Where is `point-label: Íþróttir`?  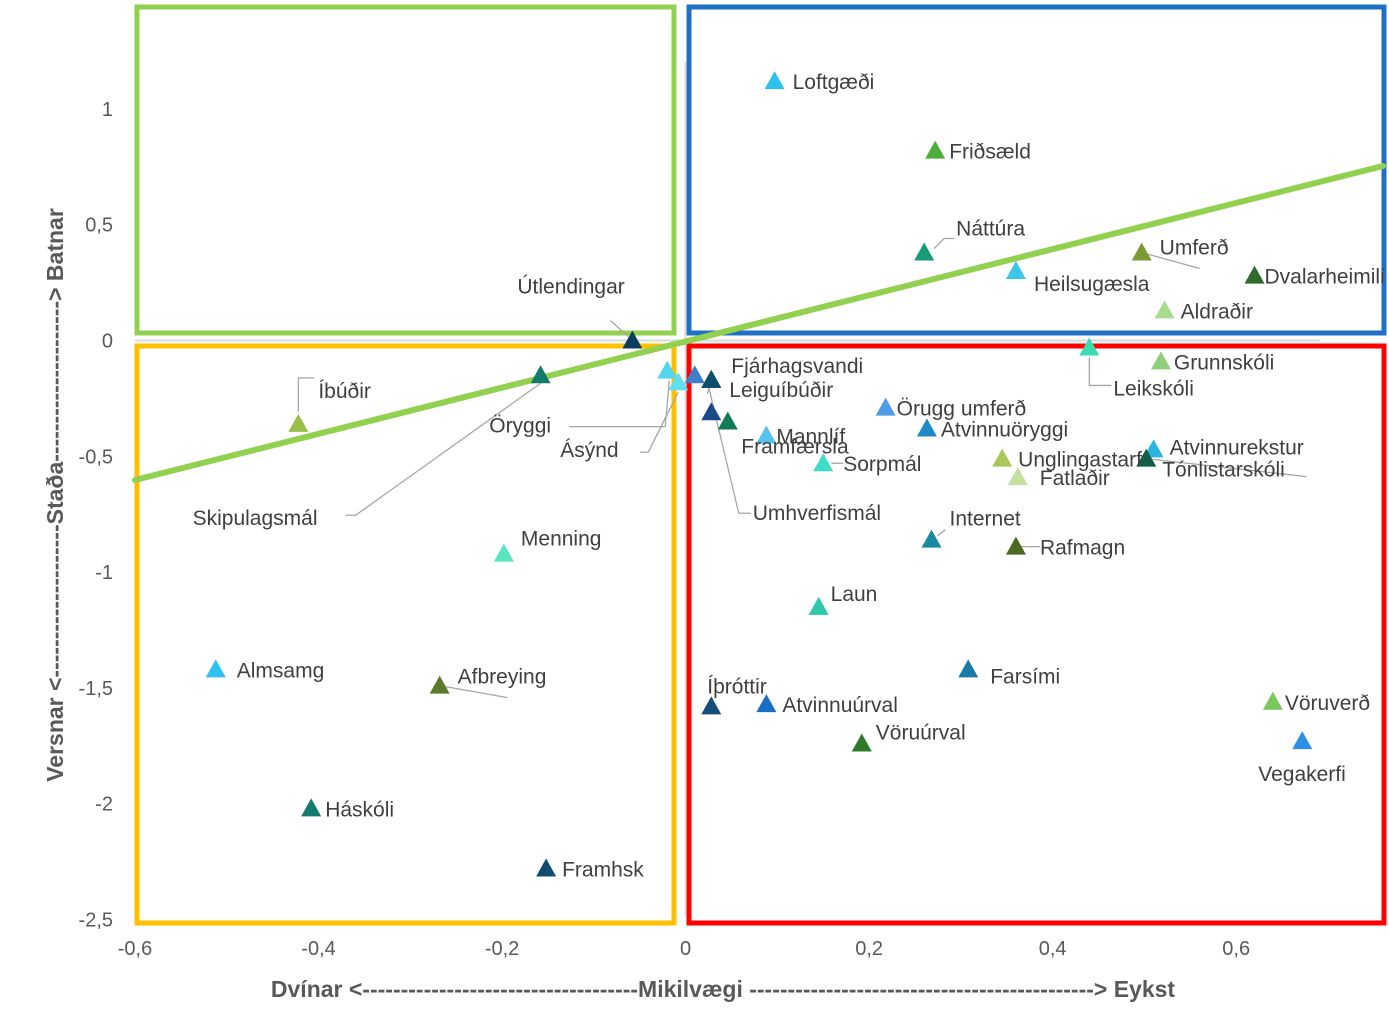 point-label: Íþróttir is located at coordinates (737, 686).